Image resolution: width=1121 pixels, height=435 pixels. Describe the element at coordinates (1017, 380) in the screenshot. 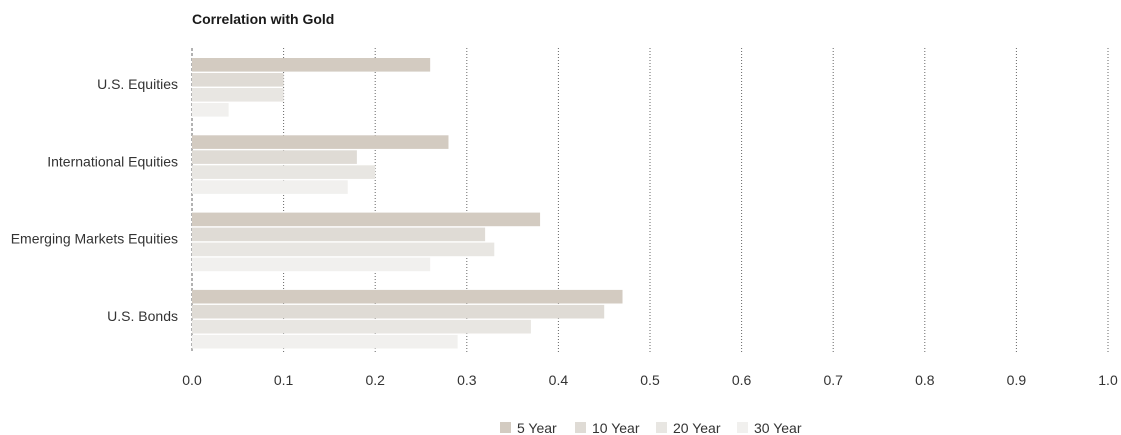

I see `x-tick-label: 0.9` at that location.